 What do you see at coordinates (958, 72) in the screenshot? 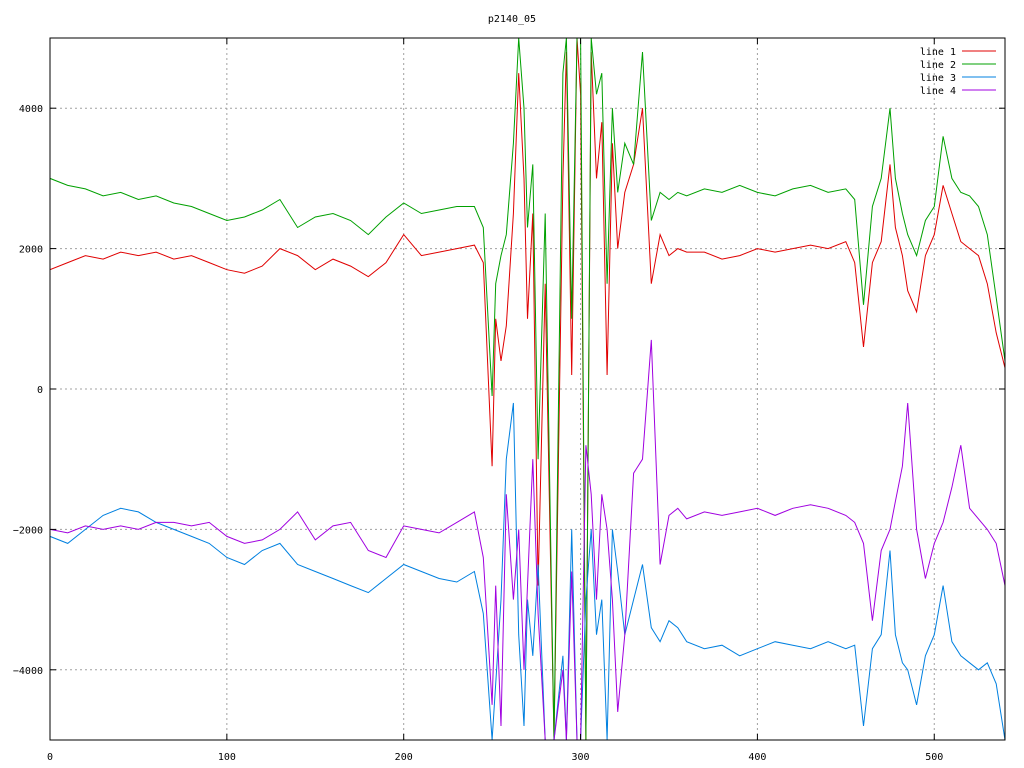
I see `legend: line 1 line 2 line 3 line 4` at bounding box center [958, 72].